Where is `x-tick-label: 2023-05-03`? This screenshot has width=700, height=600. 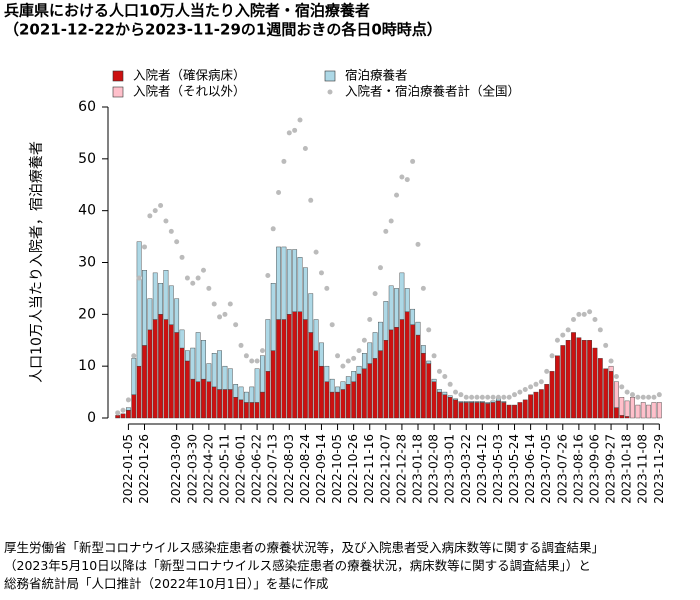 x-tick-label: 2023-05-03 is located at coordinates (498, 469).